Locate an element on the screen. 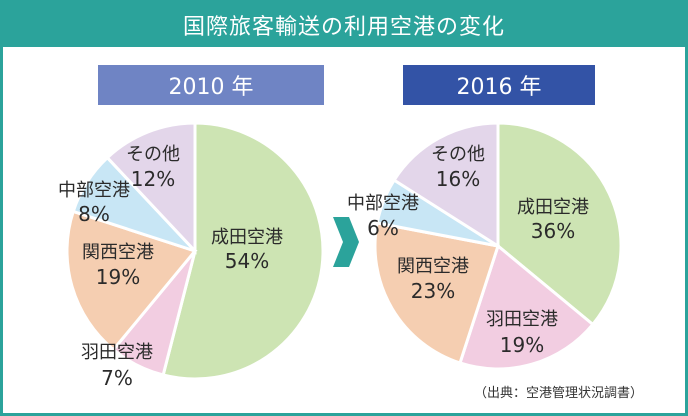 The image size is (688, 416). pie-2010-value-narita: 54% is located at coordinates (247, 261).